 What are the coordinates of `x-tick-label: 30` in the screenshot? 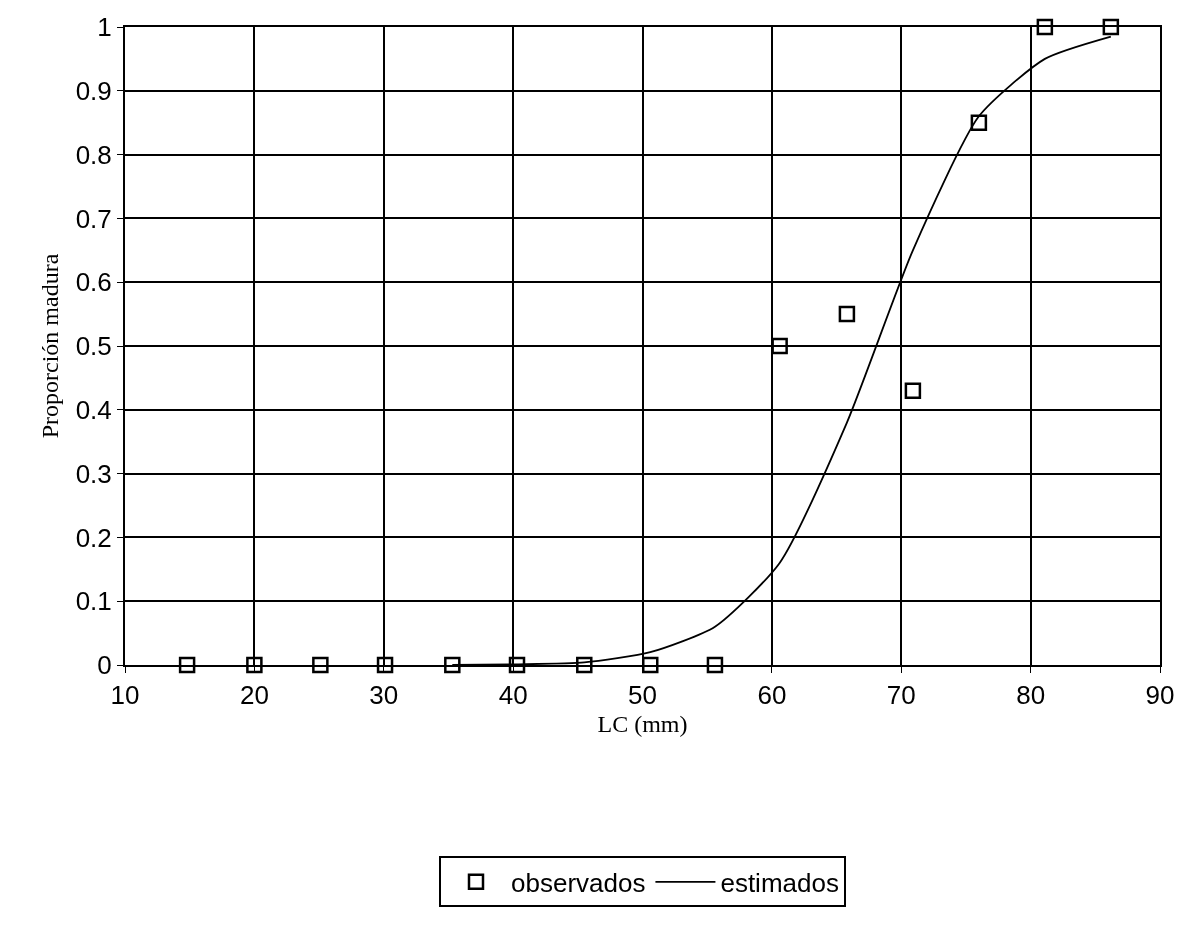 It's located at (384, 695).